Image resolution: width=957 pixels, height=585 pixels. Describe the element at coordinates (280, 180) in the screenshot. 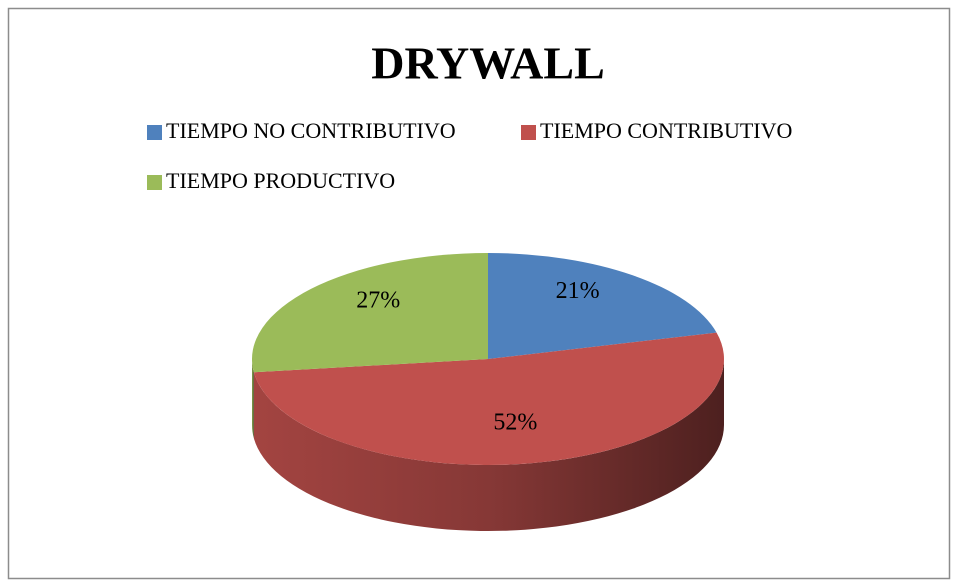

I see `legend-label: TIEMPO PRODUCTIVO` at that location.